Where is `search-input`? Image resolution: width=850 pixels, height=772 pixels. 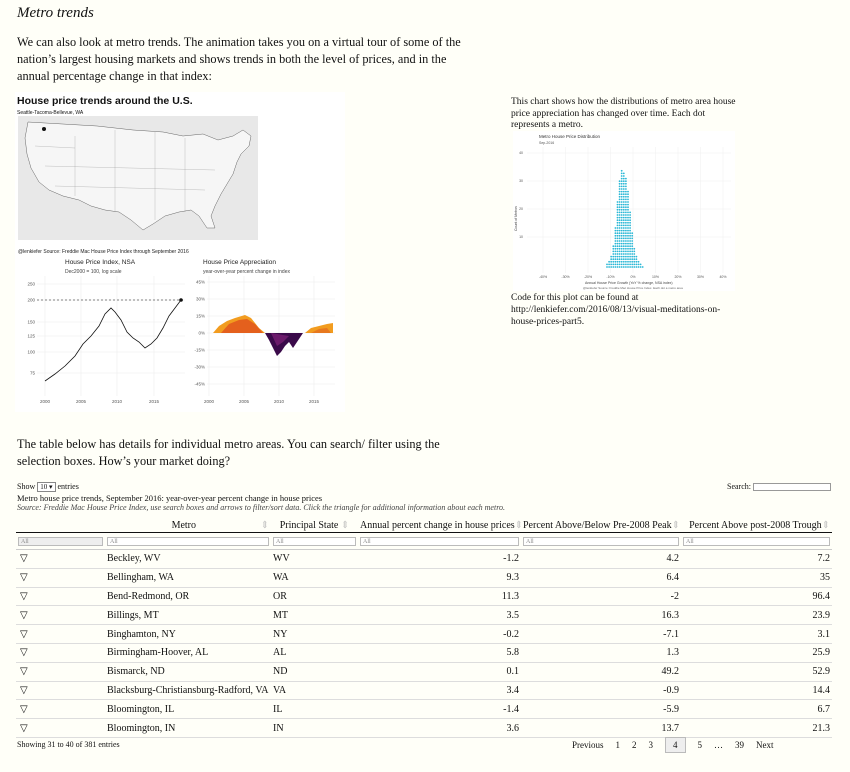
search-input is located at coordinates (792, 487).